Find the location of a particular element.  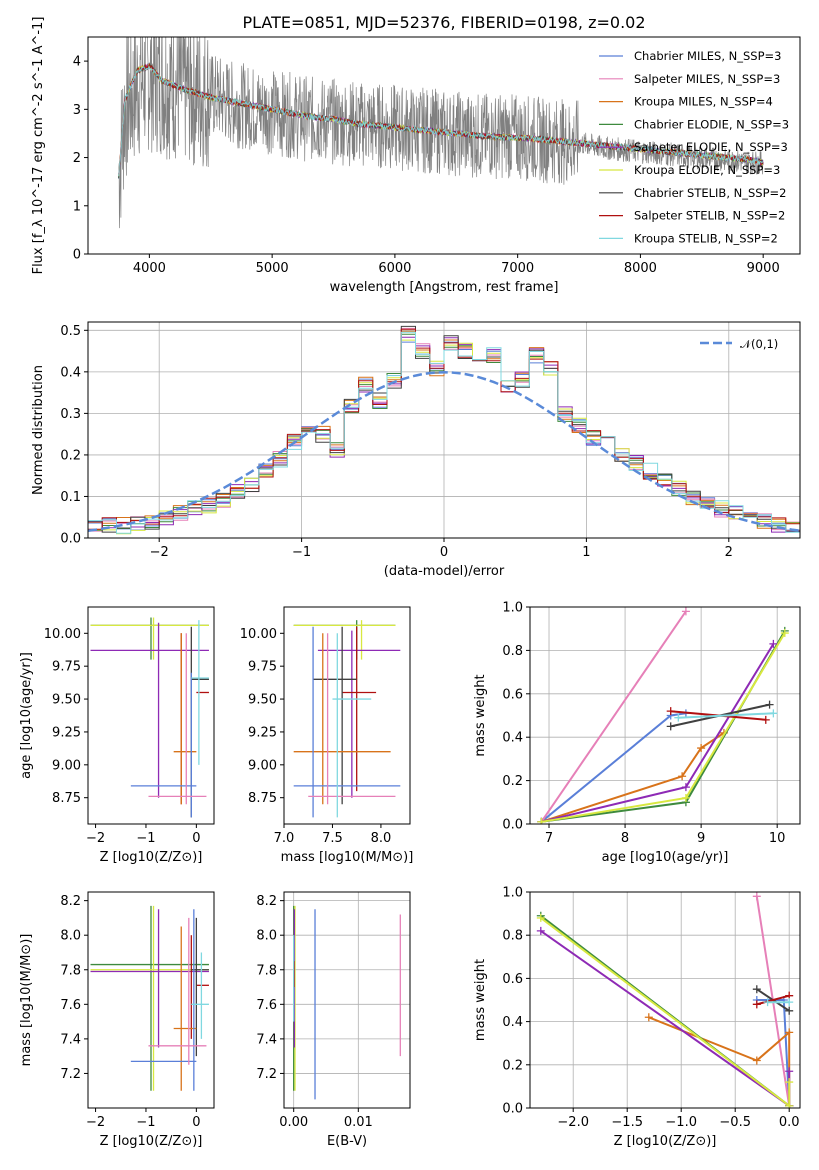

y-tick-label: 9.50 is located at coordinates (262, 700).